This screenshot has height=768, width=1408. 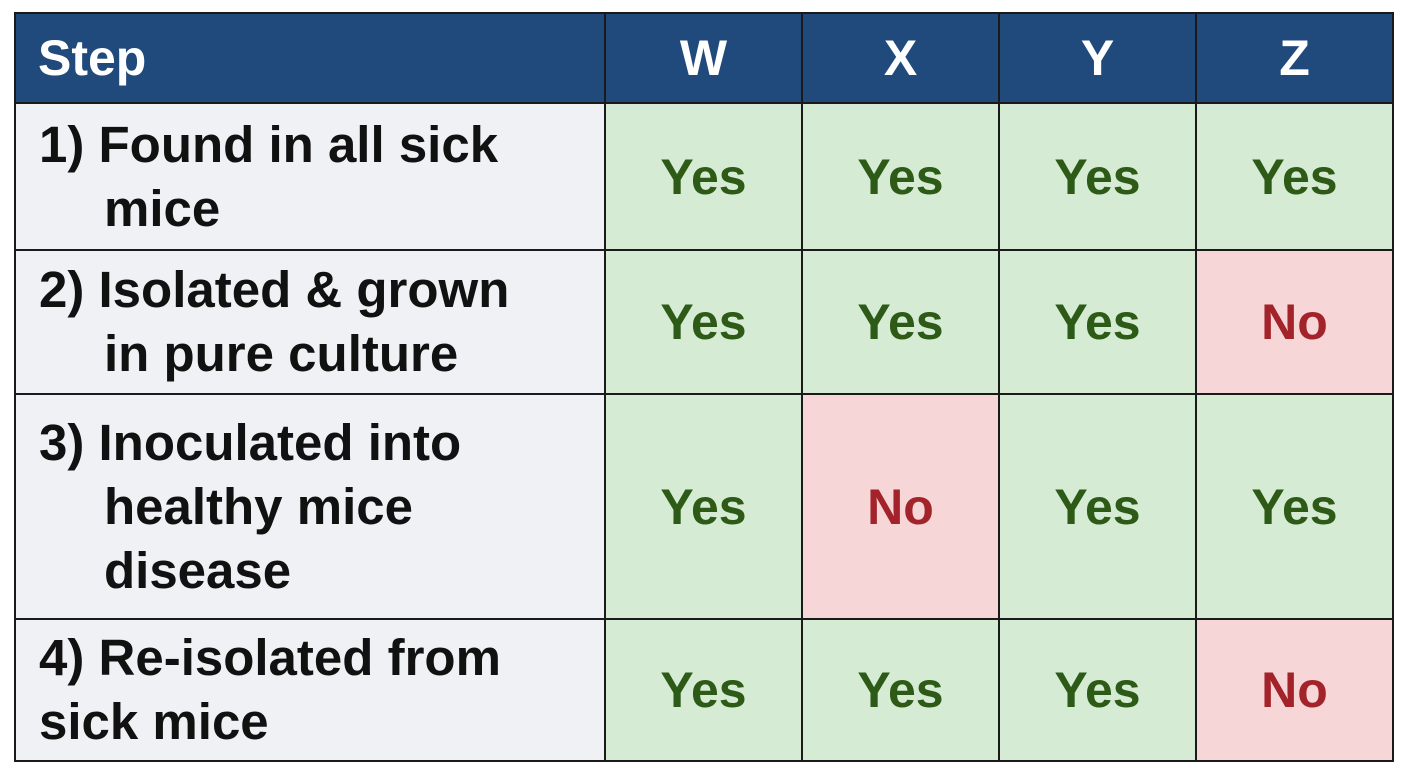 What do you see at coordinates (310, 322) in the screenshot?
I see `step-cell: 2) Isolated & grown in pure culture` at bounding box center [310, 322].